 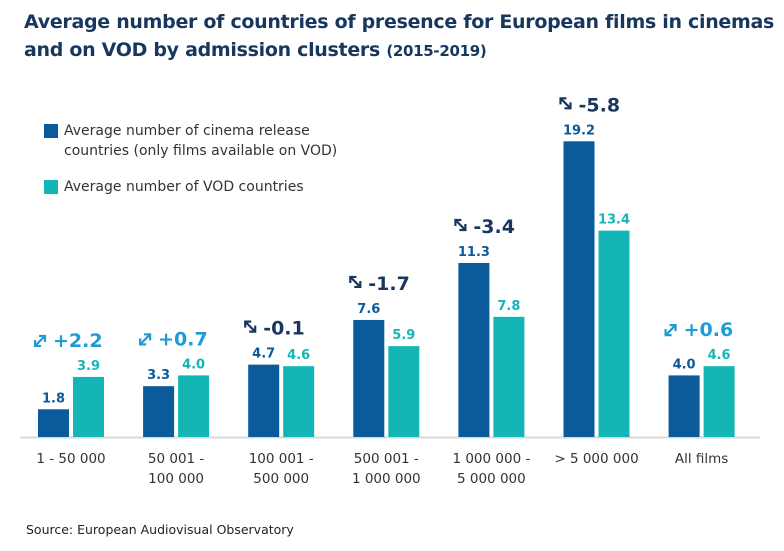 What do you see at coordinates (614, 220) in the screenshot?
I see `value-label-vod: 13.4` at bounding box center [614, 220].